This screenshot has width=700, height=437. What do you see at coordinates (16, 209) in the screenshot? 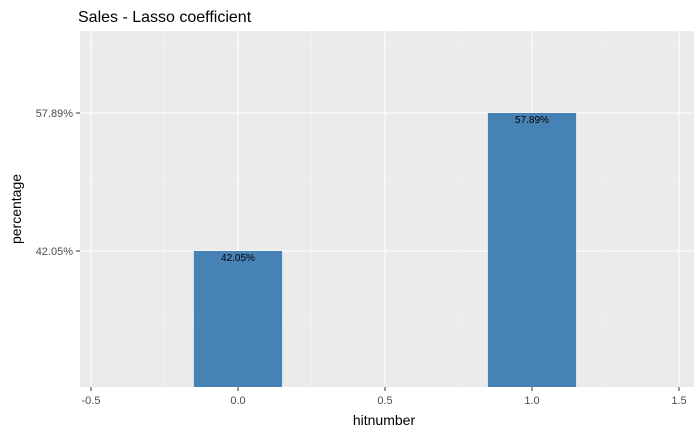
I see `y-axis-title: percentage` at bounding box center [16, 209].